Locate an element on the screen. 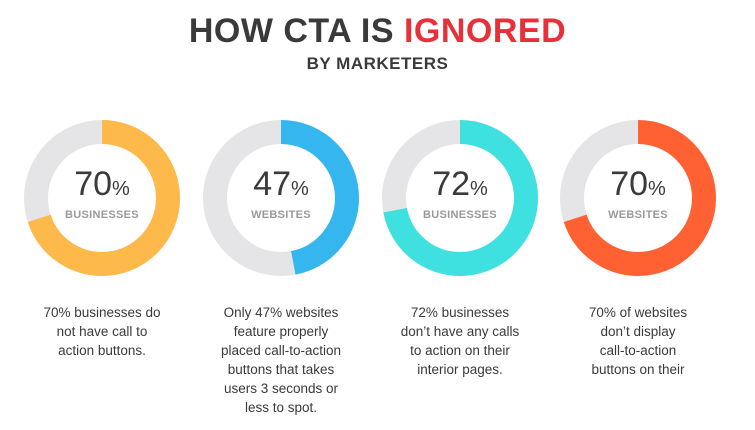  donut-chart-4: 70% WEBSITES is located at coordinates (638, 198).